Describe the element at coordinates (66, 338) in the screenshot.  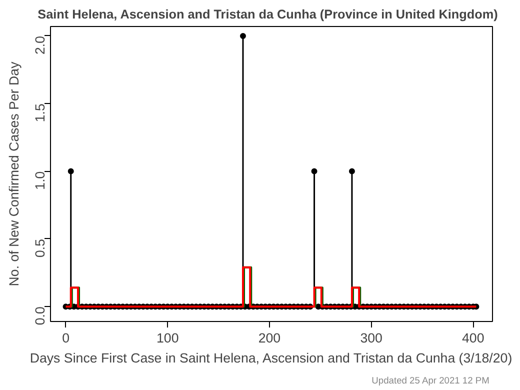
I see `x-tick-label: 0` at that location.